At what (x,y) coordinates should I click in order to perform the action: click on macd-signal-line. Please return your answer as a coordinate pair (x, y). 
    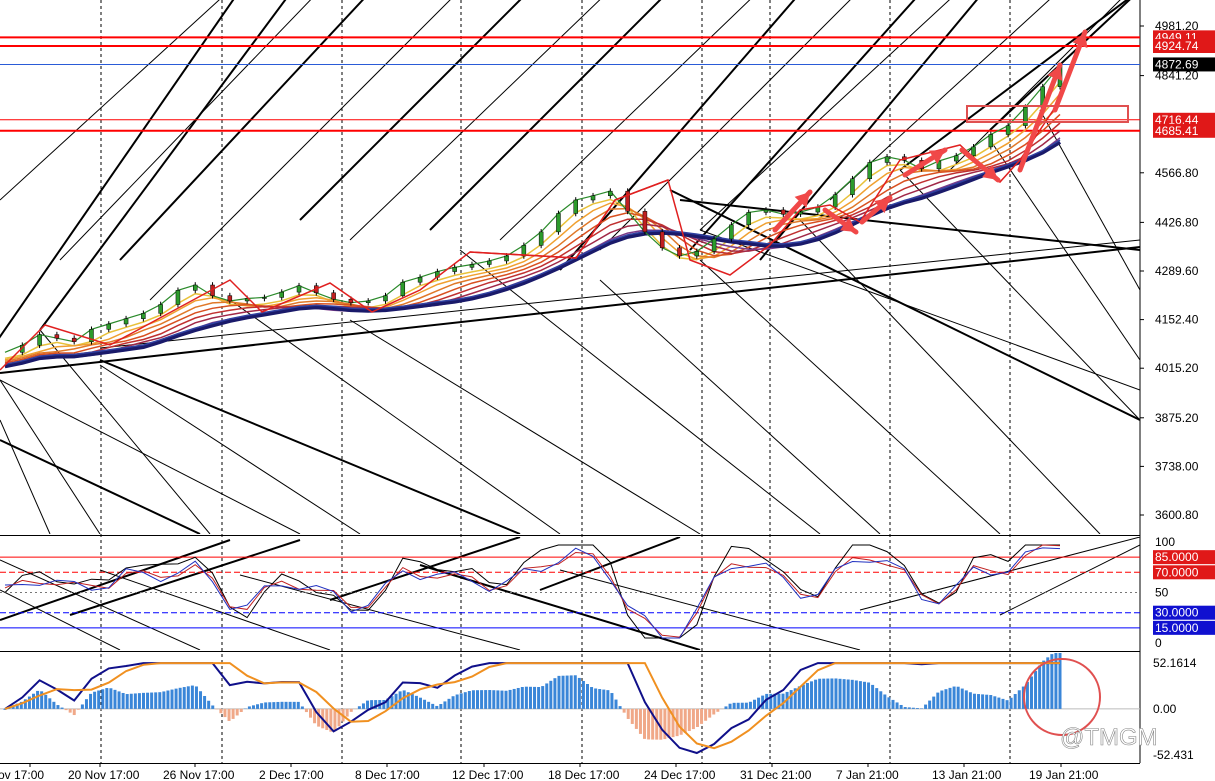
    Looking at the image, I should click on (532, 706).